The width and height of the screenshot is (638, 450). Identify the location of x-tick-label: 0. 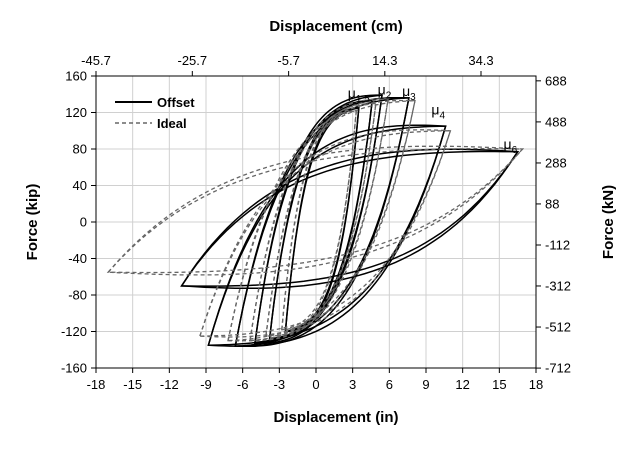
(315, 384).